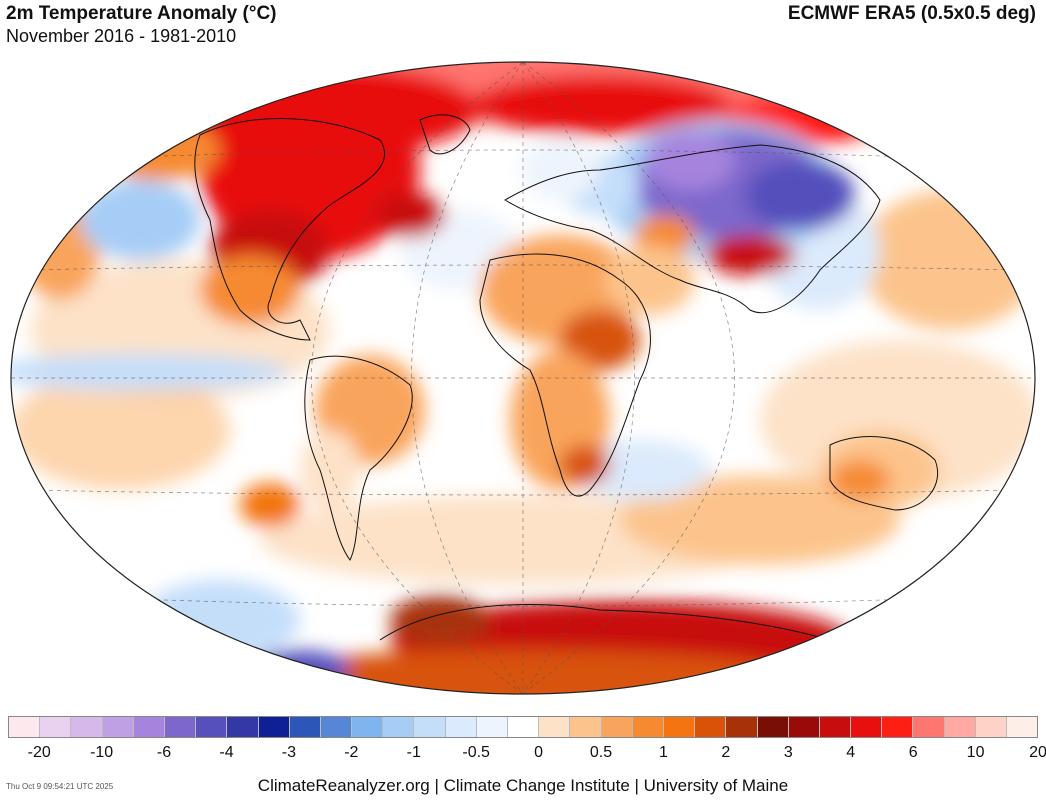 The height and width of the screenshot is (800, 1046). What do you see at coordinates (121, 36) in the screenshot?
I see `map-subtitle: November 2016 - 1981-2010` at bounding box center [121, 36].